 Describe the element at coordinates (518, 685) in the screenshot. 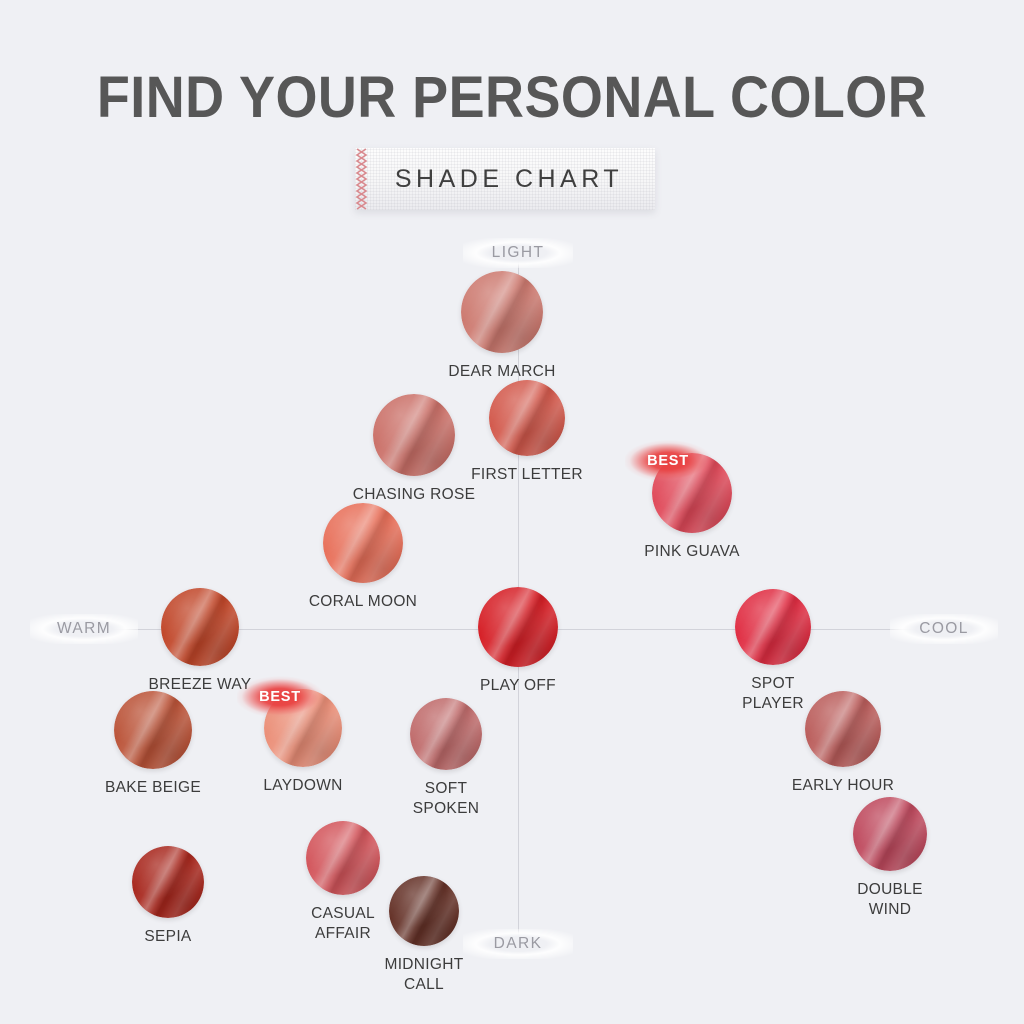

I see `shade-swatch-label: PLAY OFF` at that location.